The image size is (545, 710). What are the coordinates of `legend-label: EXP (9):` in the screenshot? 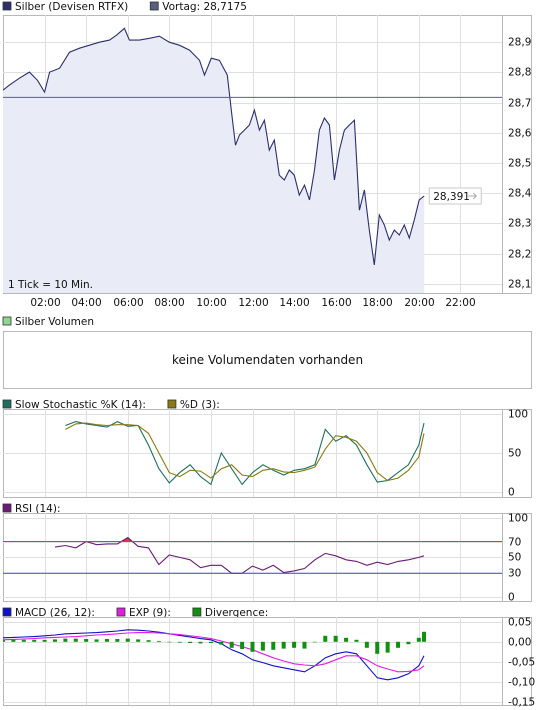 It's located at (150, 613).